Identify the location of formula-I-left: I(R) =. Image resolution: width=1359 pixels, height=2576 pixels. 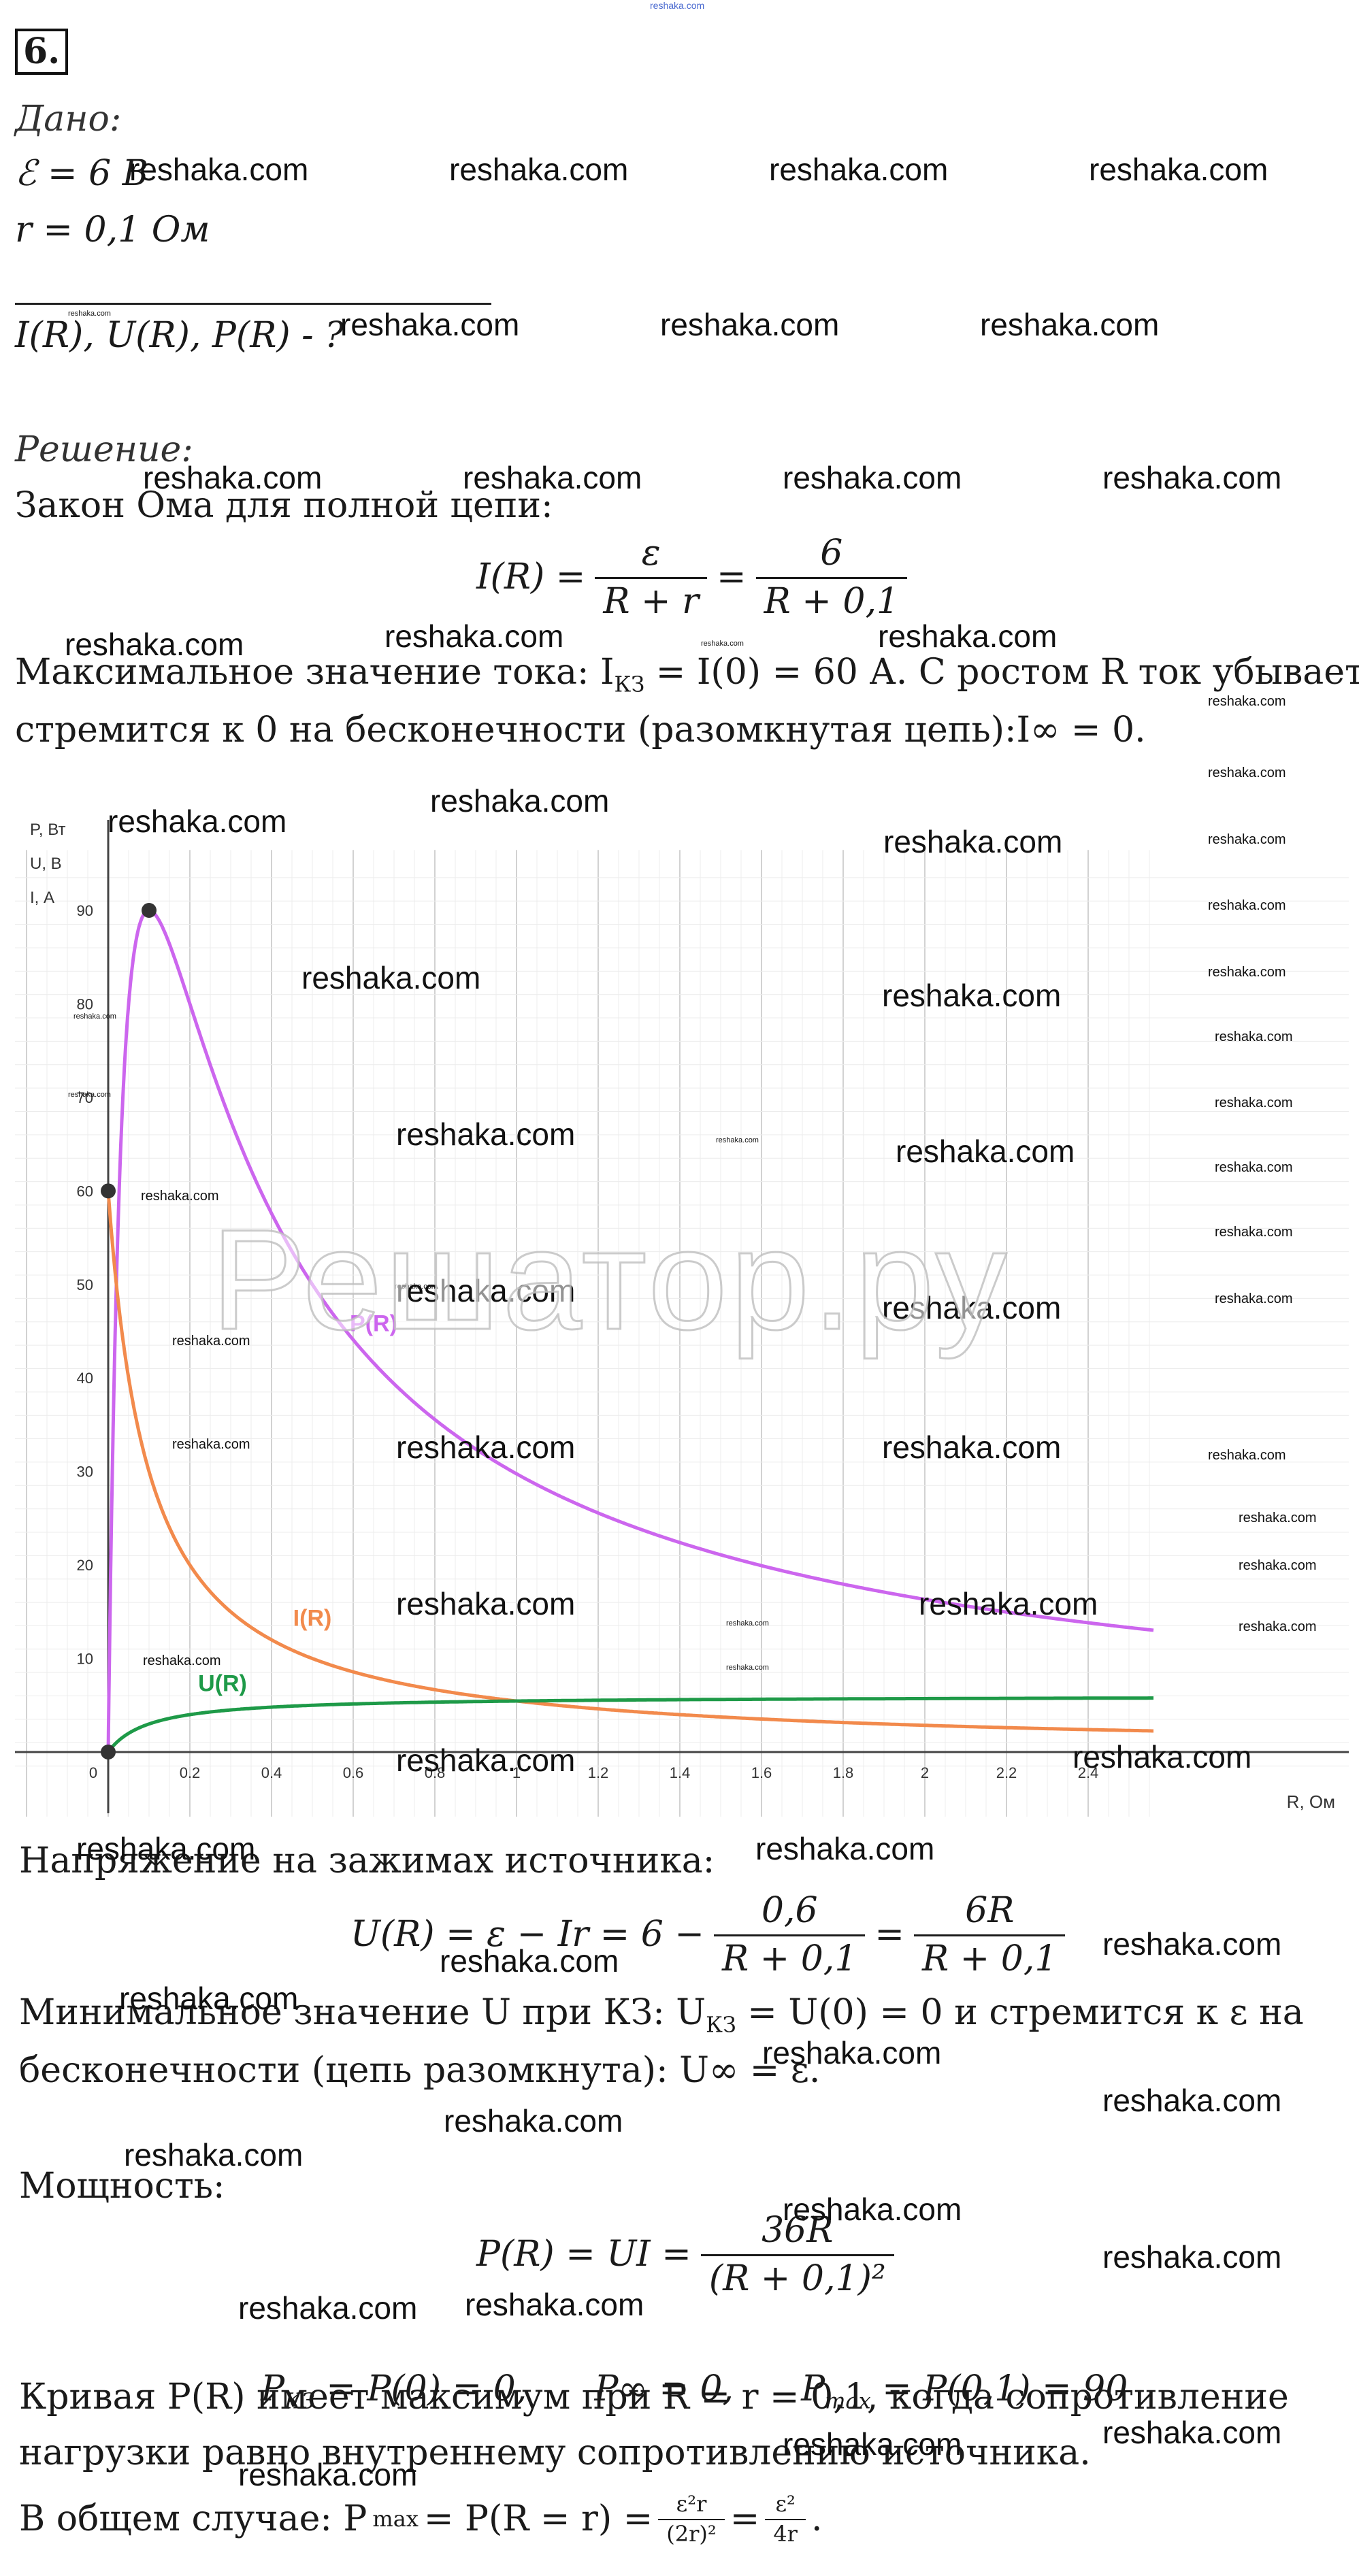
(531, 577).